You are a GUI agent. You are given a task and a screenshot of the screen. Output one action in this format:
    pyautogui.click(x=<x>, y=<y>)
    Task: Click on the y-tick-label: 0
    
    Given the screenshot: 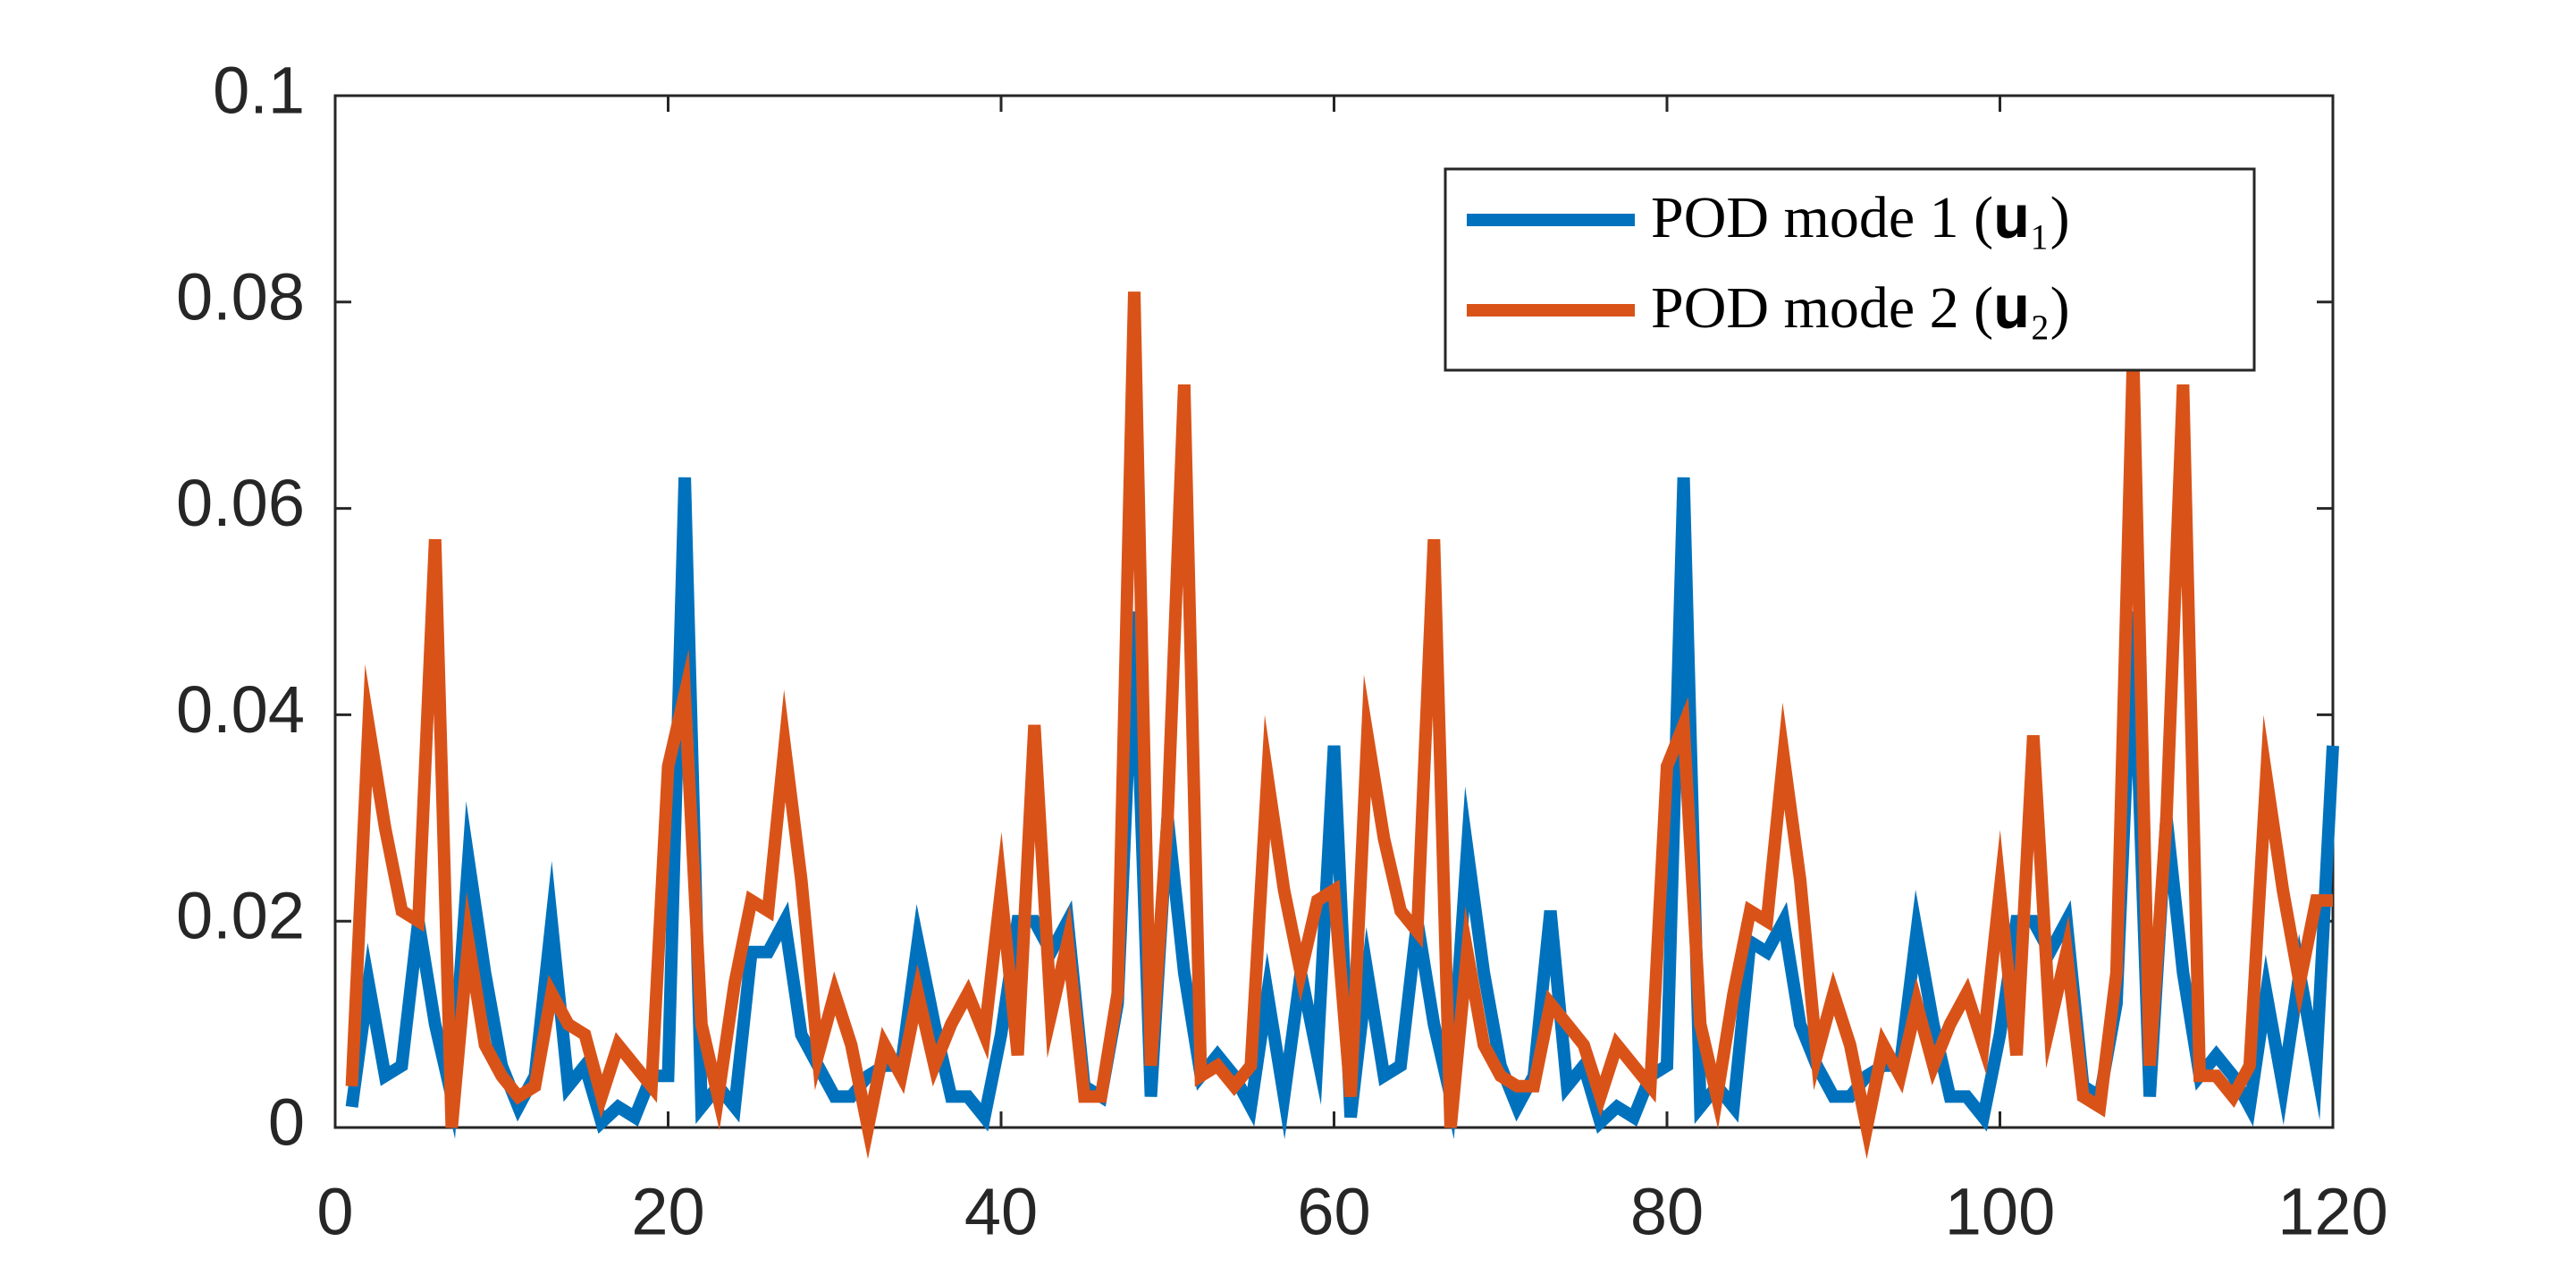 What is the action you would take?
    pyautogui.click(x=287, y=1122)
    